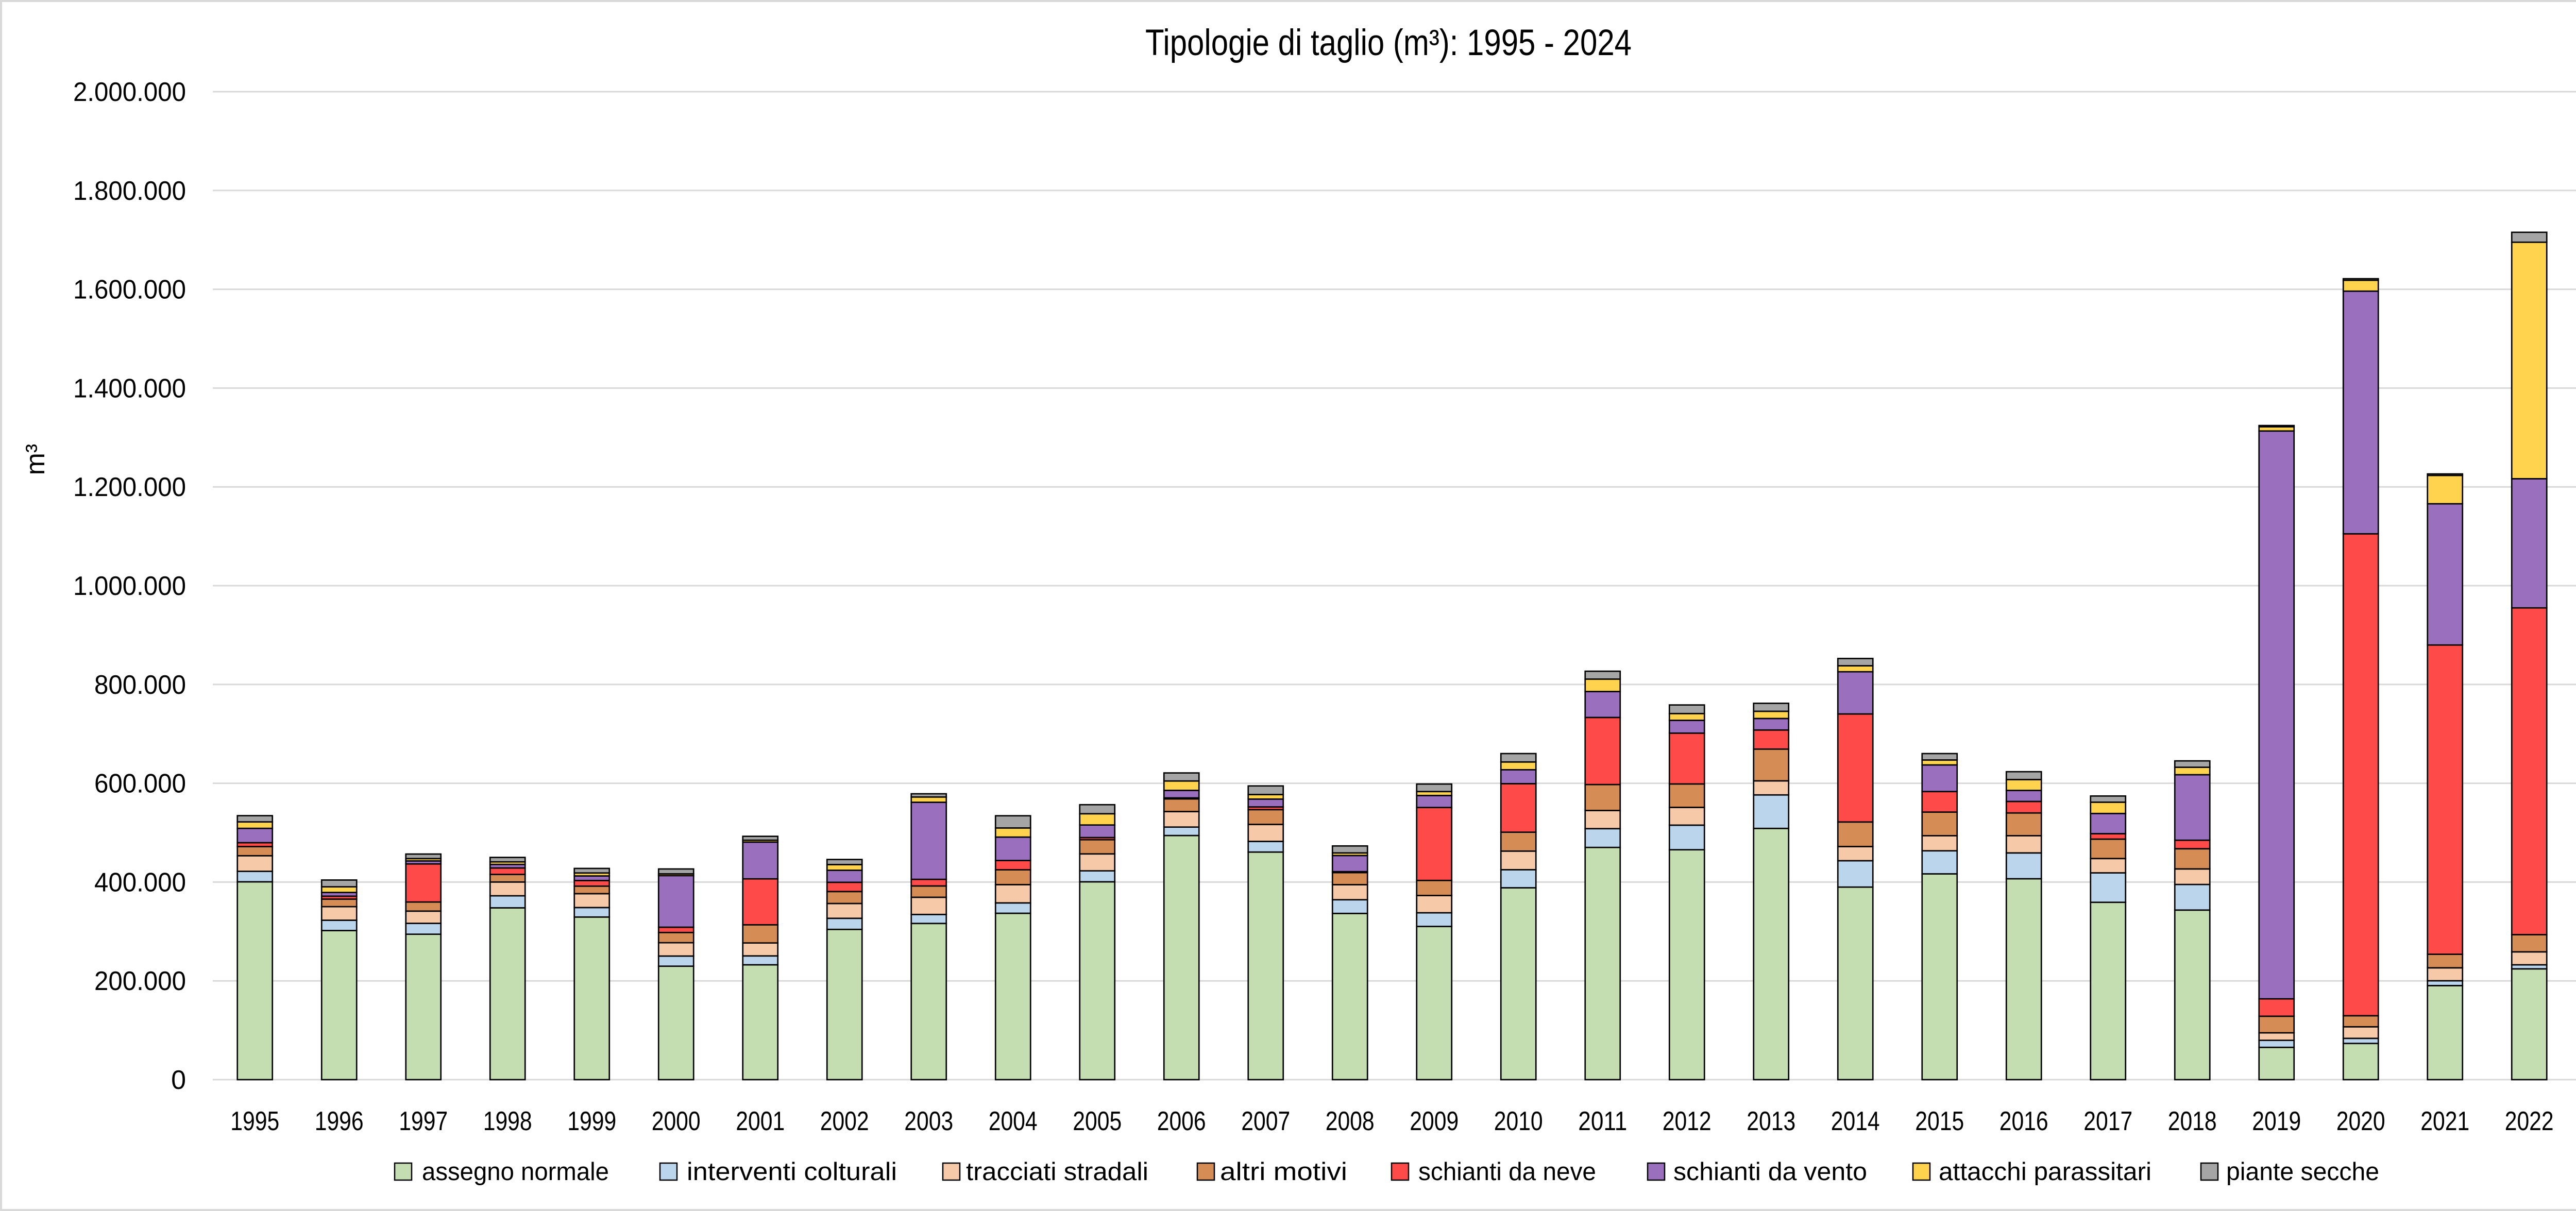  What do you see at coordinates (35, 459) in the screenshot?
I see `svg-text: m³` at bounding box center [35, 459].